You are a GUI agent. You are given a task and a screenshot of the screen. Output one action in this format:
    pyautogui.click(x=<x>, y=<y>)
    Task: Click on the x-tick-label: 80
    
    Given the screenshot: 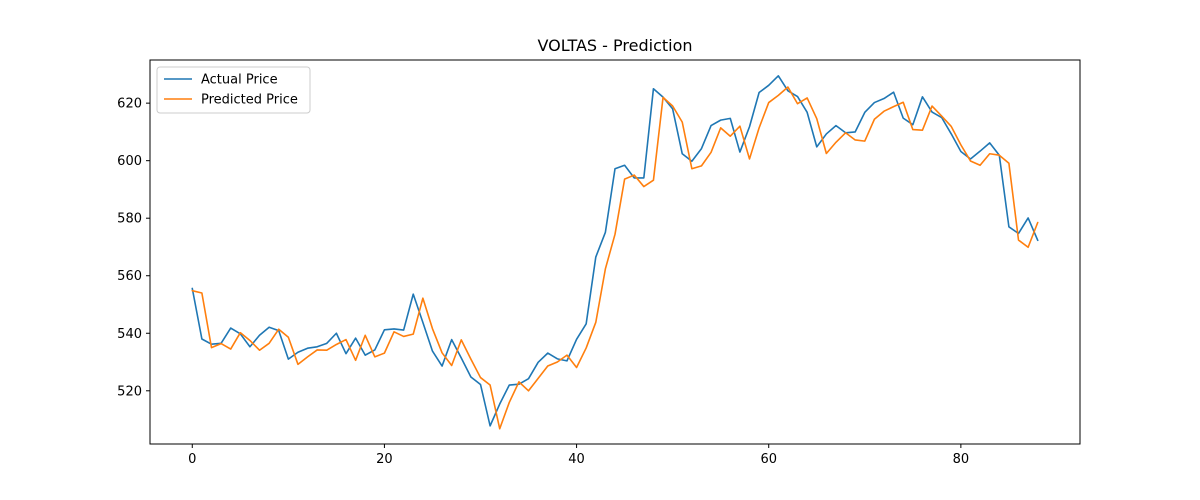 What is the action you would take?
    pyautogui.click(x=961, y=459)
    